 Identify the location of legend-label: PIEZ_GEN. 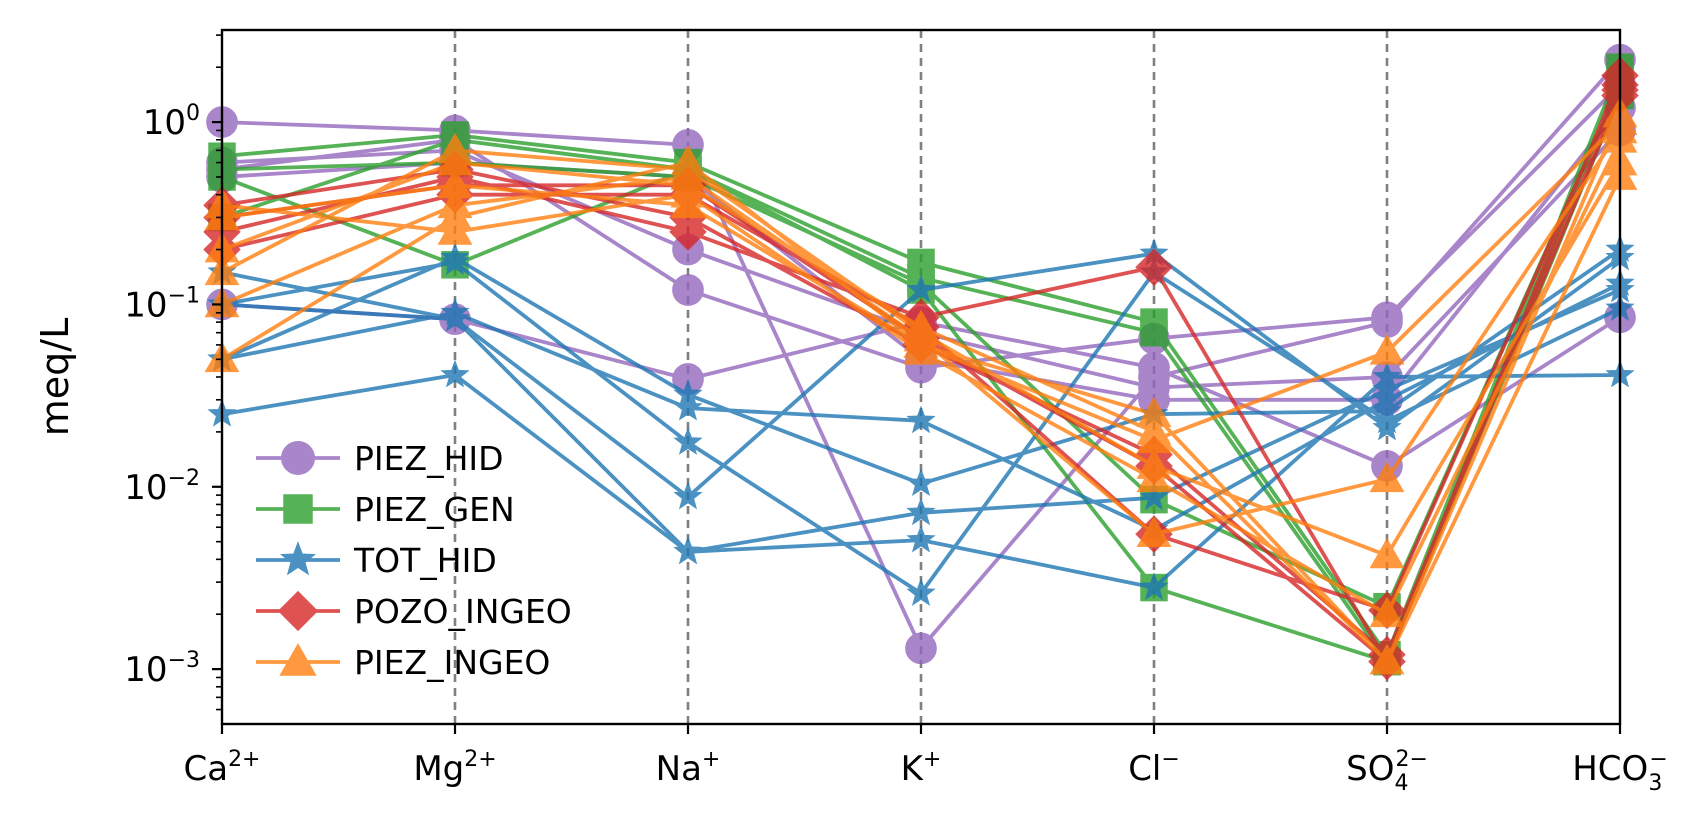
(434, 509).